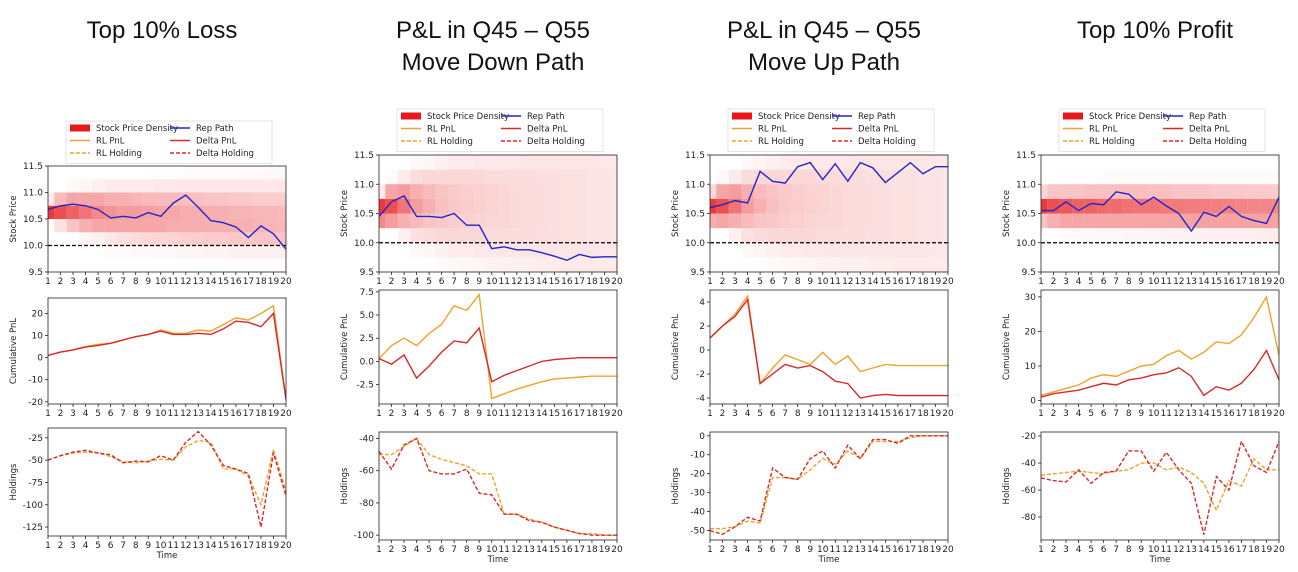 This screenshot has width=1298, height=572. What do you see at coordinates (1031, 367) in the screenshot?
I see `y-tick-label: 10` at bounding box center [1031, 367].